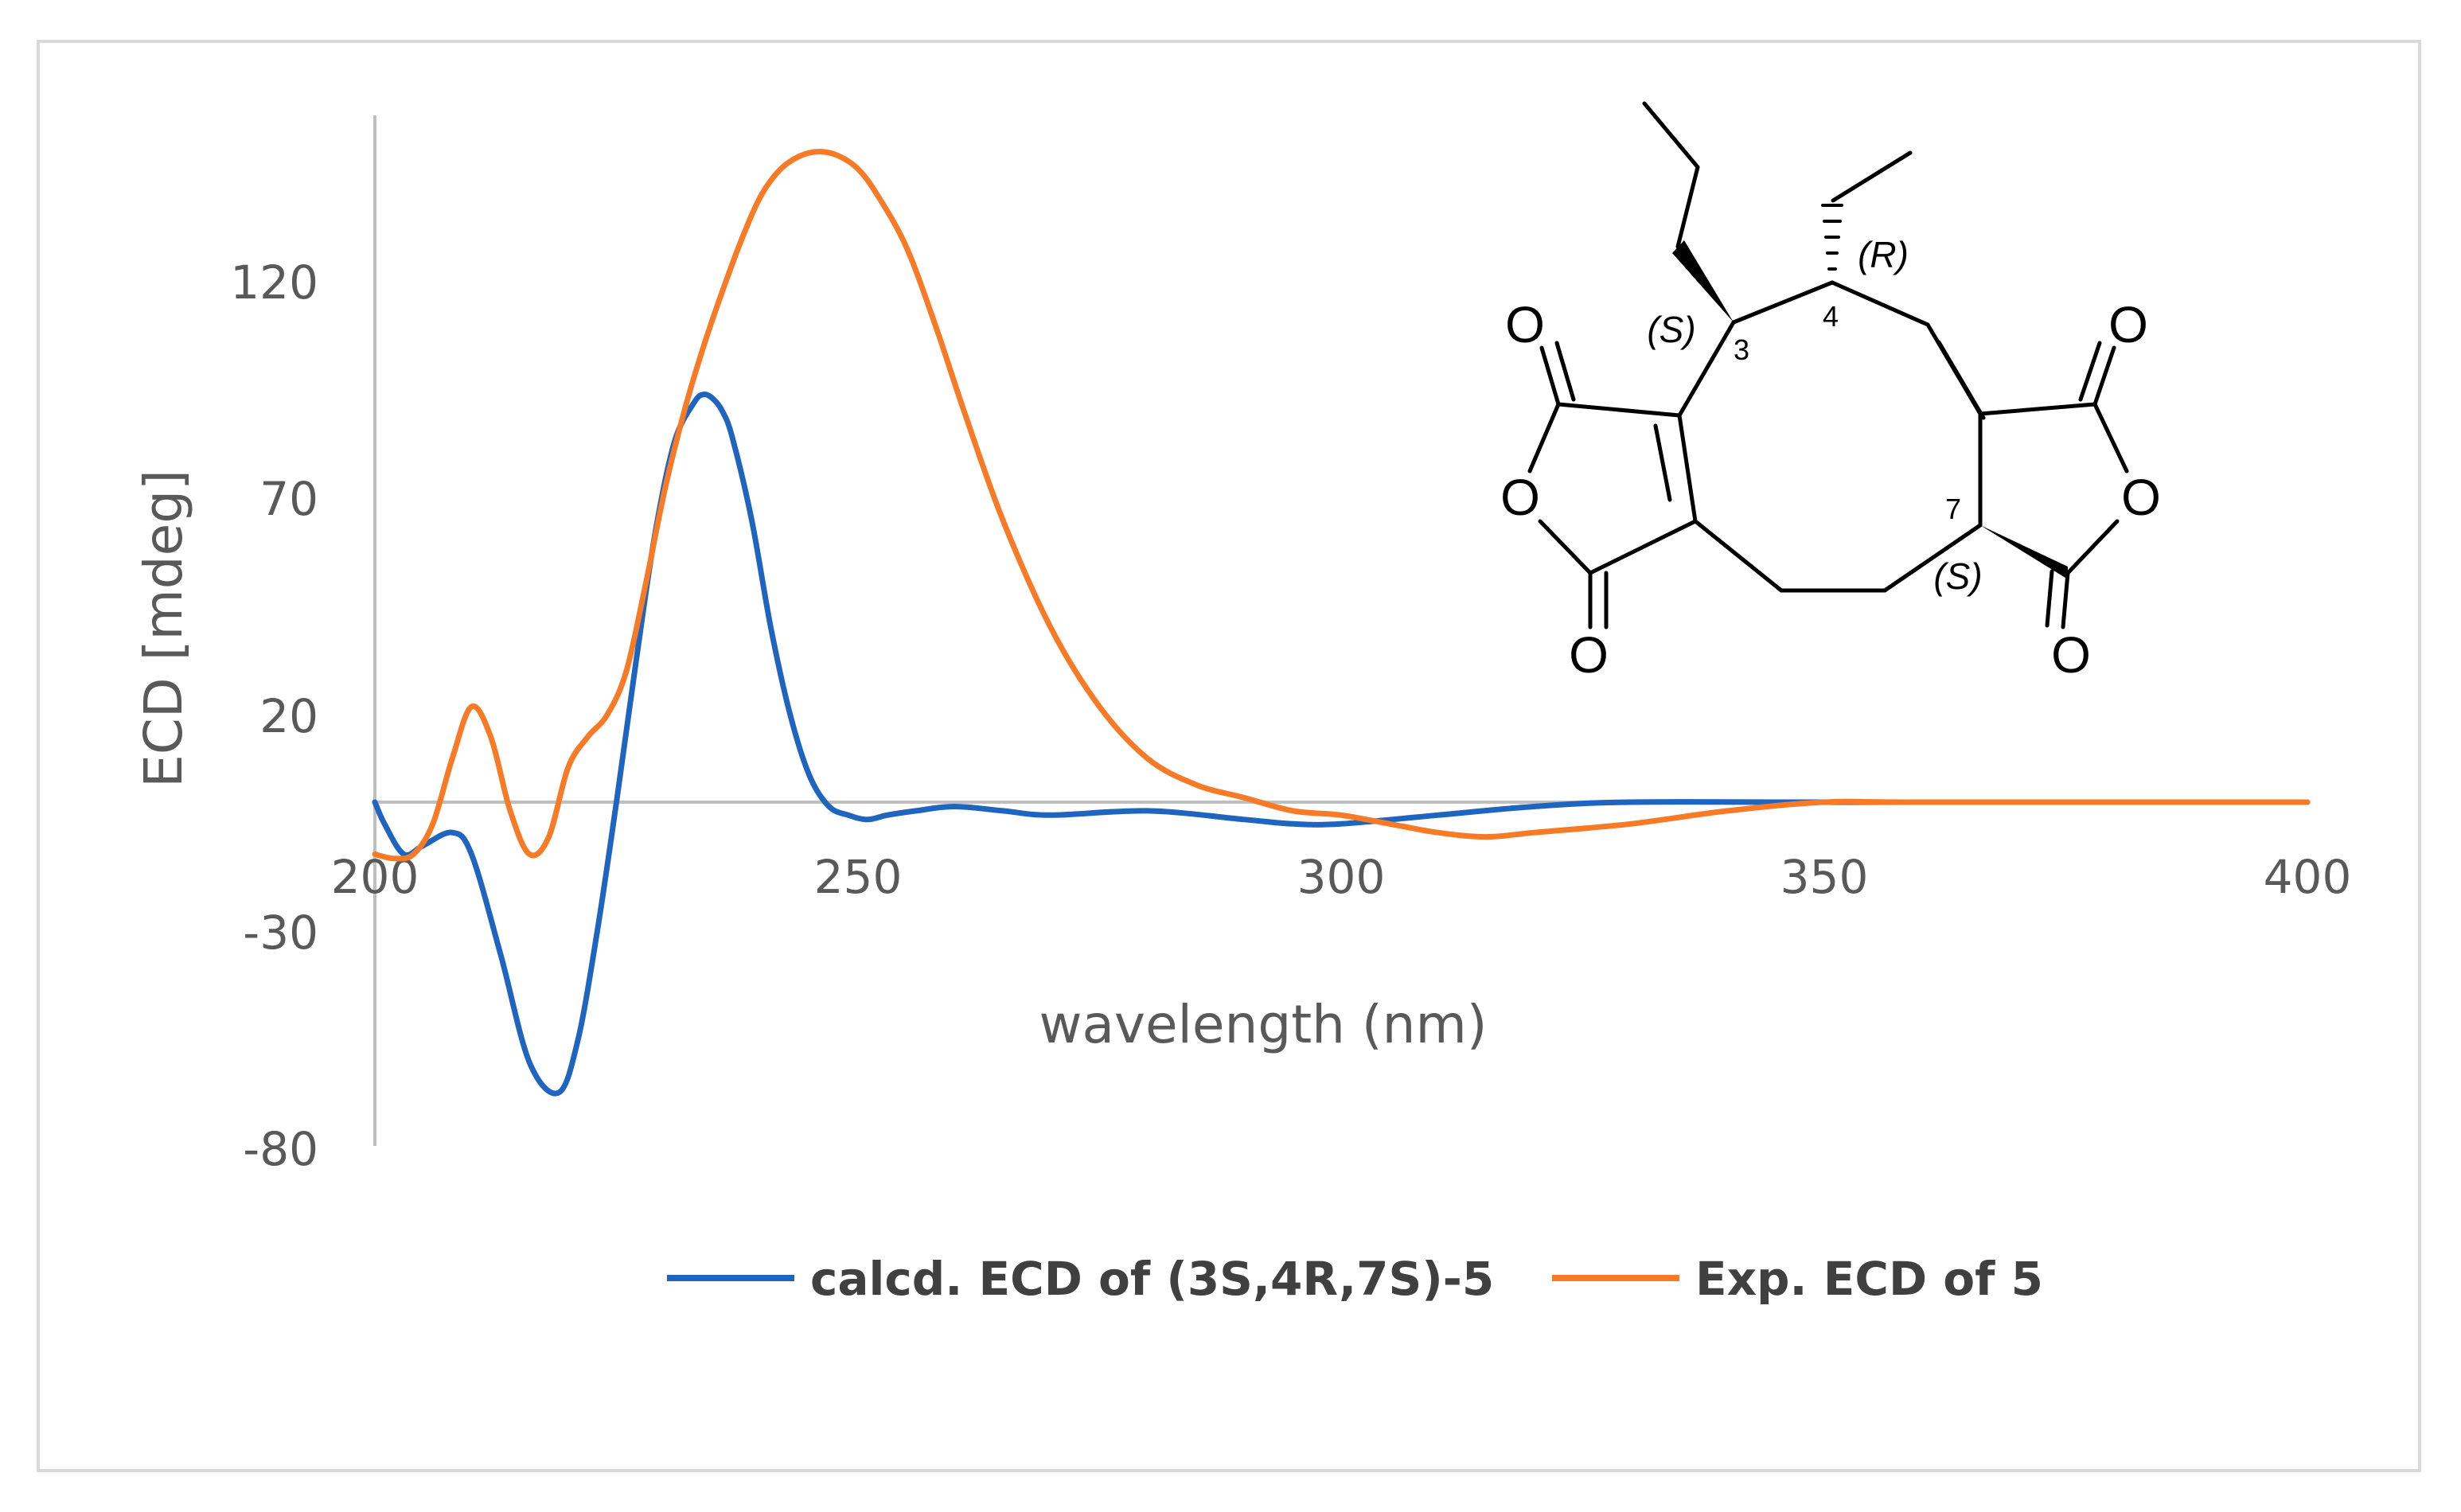  Describe the element at coordinates (1869, 1279) in the screenshot. I see `legend-label-exp-ecd: Exp. ECD of 5` at that location.